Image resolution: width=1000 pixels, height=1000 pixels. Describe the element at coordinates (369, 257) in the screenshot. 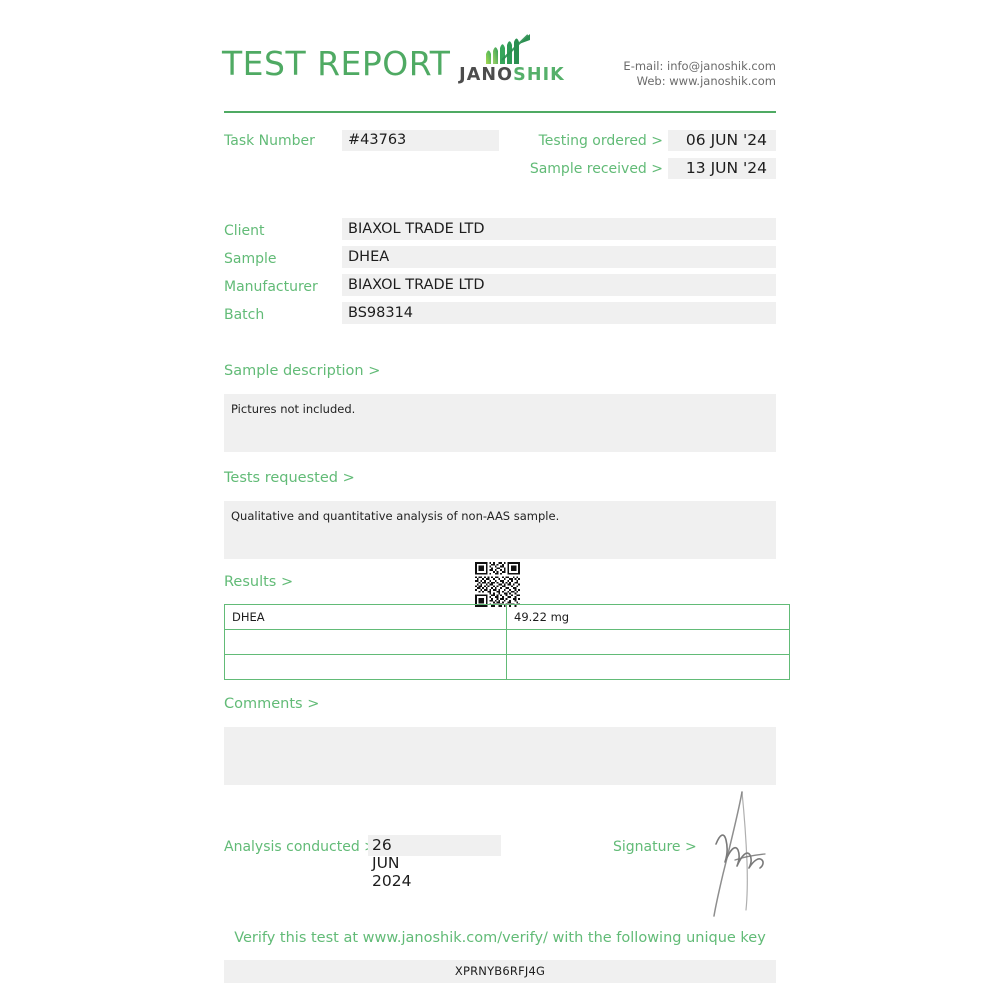

I see `sample-value: DHEA` at that location.